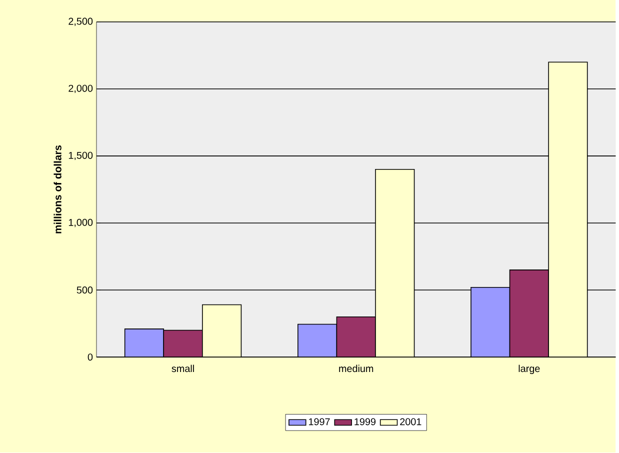  What do you see at coordinates (411, 422) in the screenshot?
I see `legend-label: 2001` at bounding box center [411, 422].